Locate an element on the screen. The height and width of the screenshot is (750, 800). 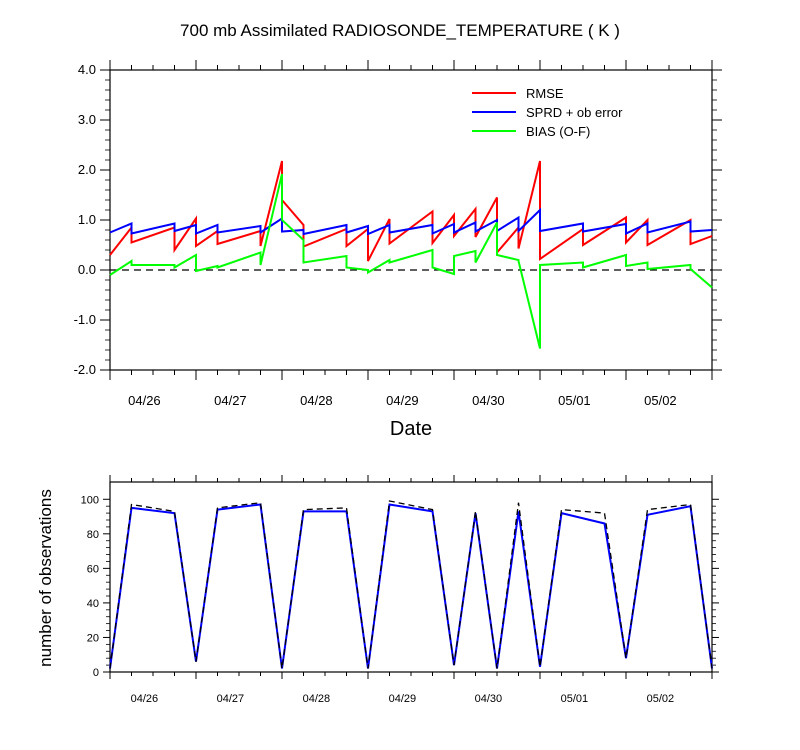
y-tick-label: 60 is located at coordinates (93, 569).